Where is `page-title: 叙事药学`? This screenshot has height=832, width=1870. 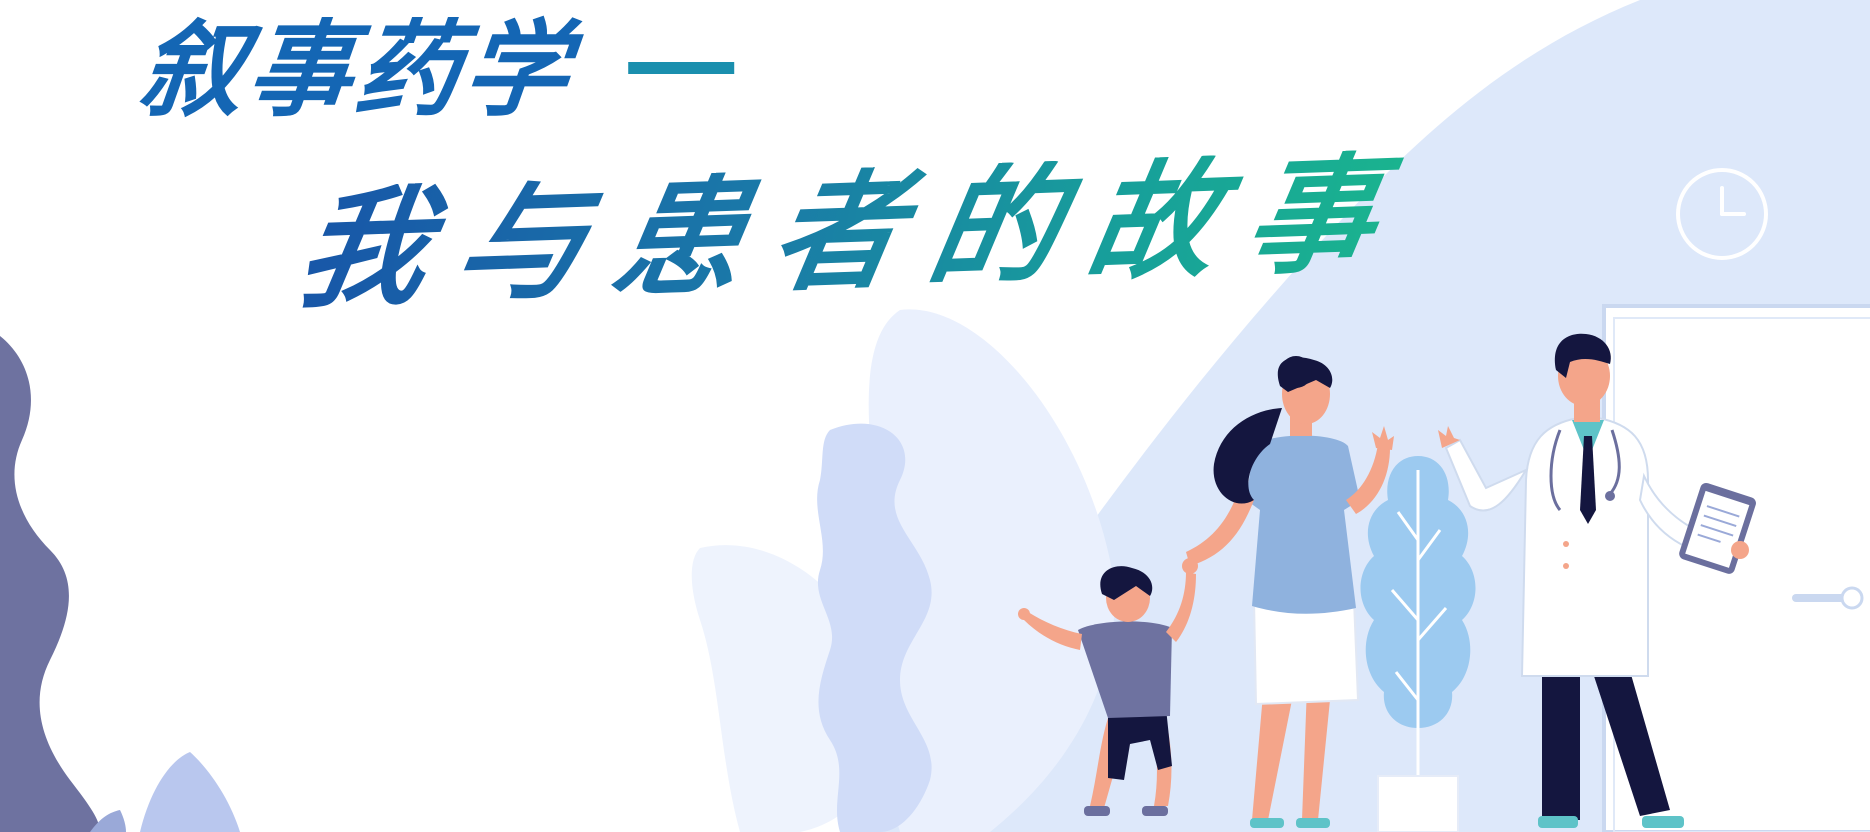 page-title: 叙事药学 is located at coordinates (437, 70).